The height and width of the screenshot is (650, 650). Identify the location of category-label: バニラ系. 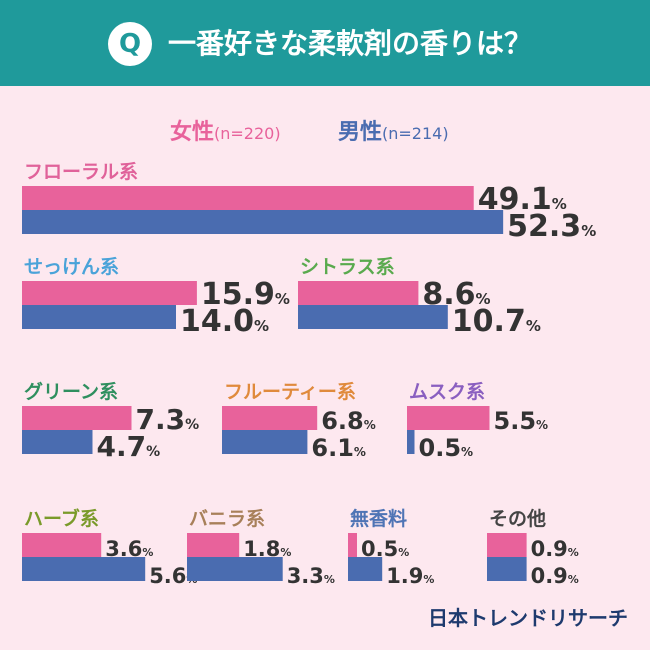
(227, 519).